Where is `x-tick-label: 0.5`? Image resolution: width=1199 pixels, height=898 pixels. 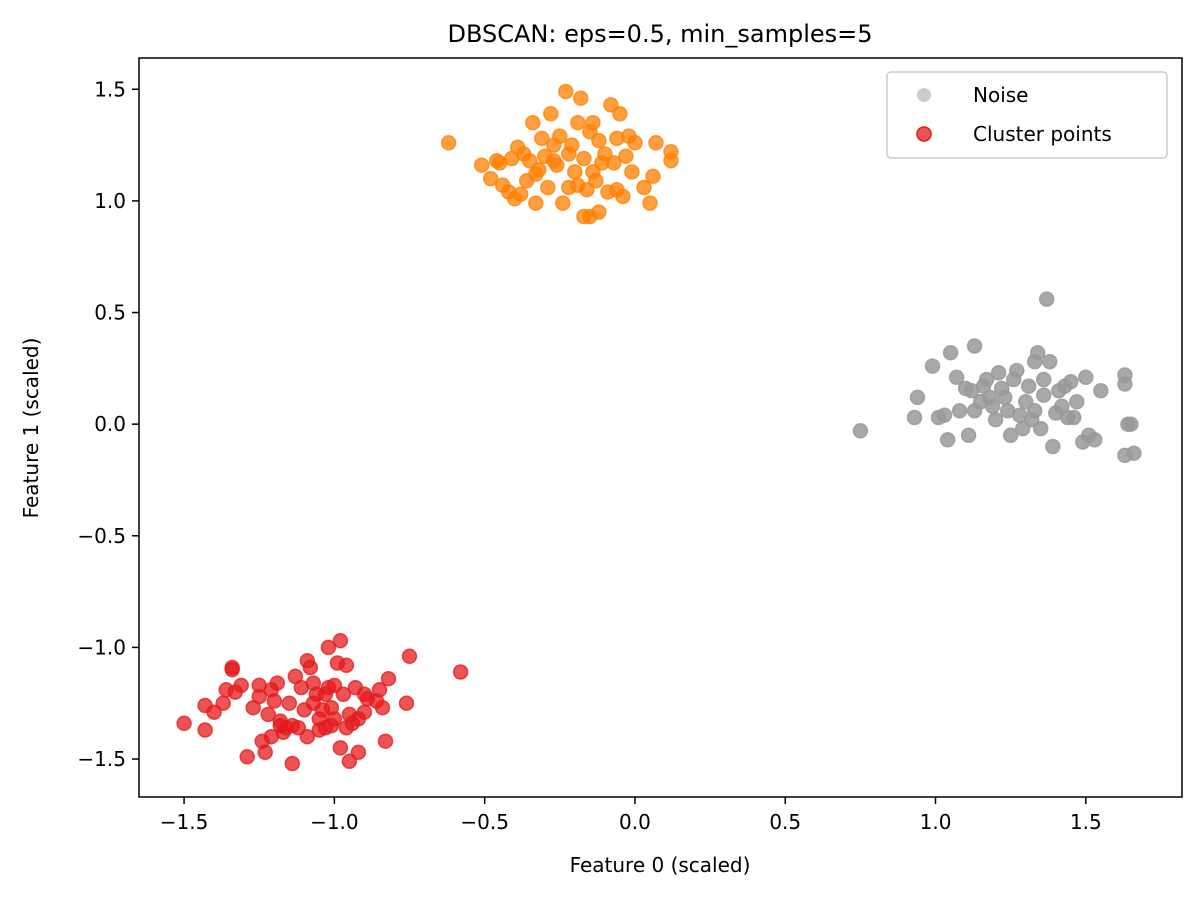
x-tick-label: 0.5 is located at coordinates (785, 822).